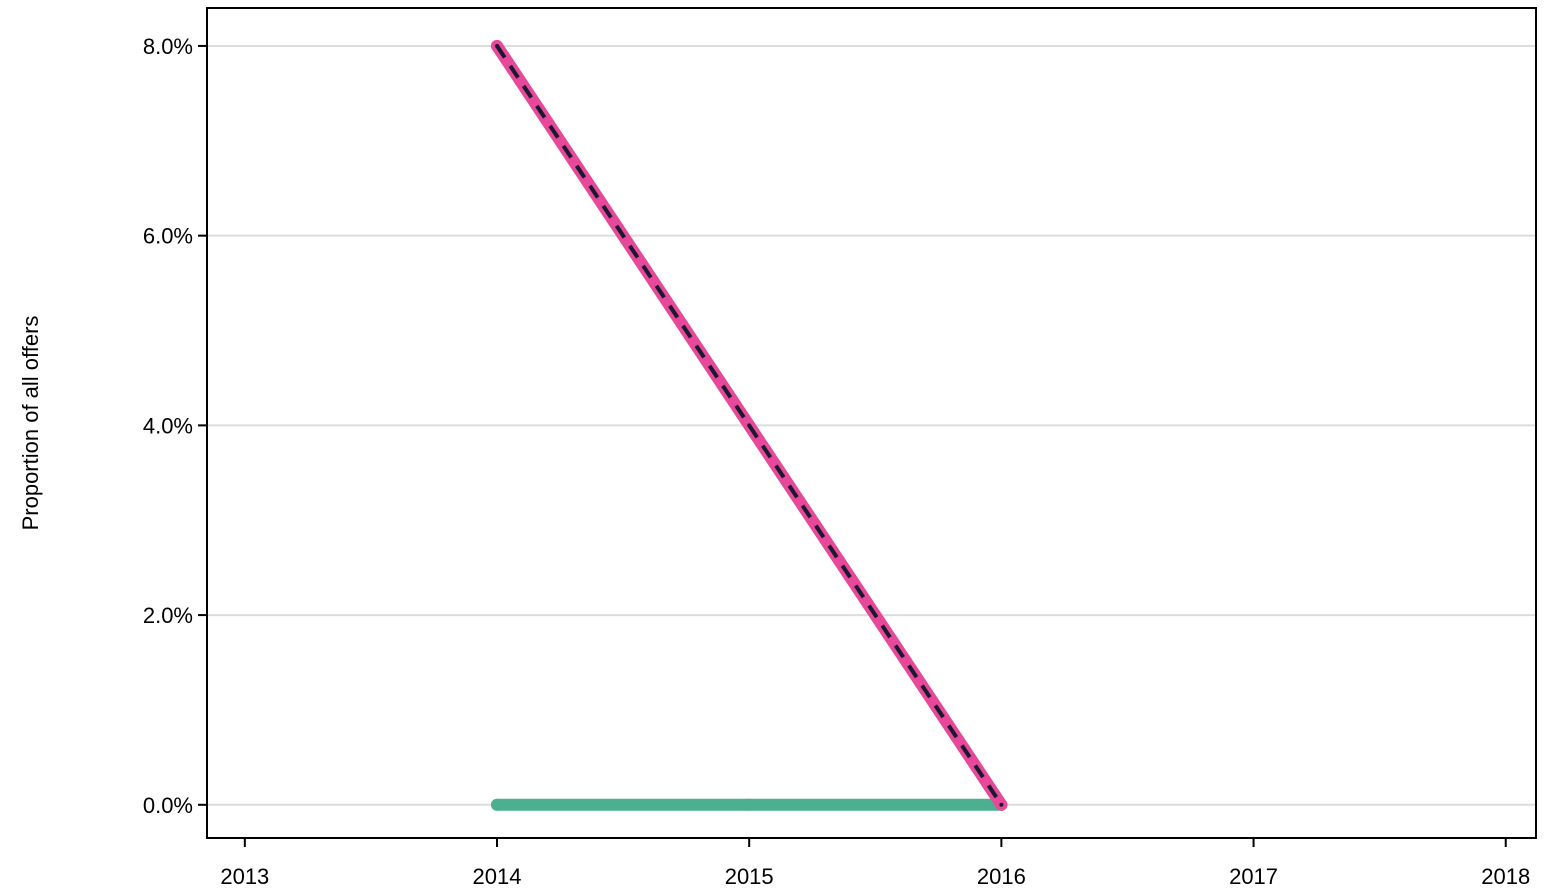  What do you see at coordinates (168, 46) in the screenshot?
I see `y-tick-label: 8.0%` at bounding box center [168, 46].